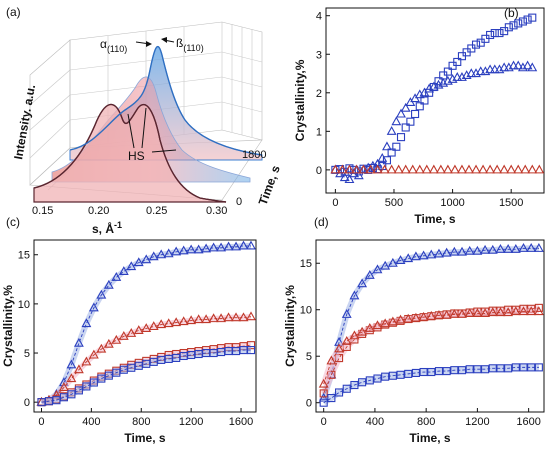  What do you see at coordinates (306, 311) in the screenshot?
I see `y-tick-label: 10` at bounding box center [306, 311].